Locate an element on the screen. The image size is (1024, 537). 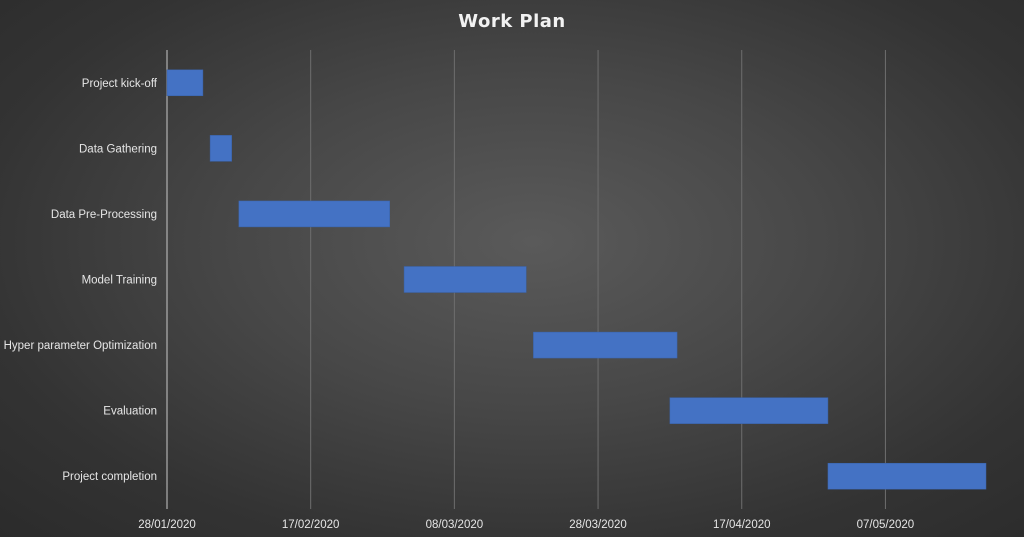
category-label: Project kick-off is located at coordinates (120, 84).